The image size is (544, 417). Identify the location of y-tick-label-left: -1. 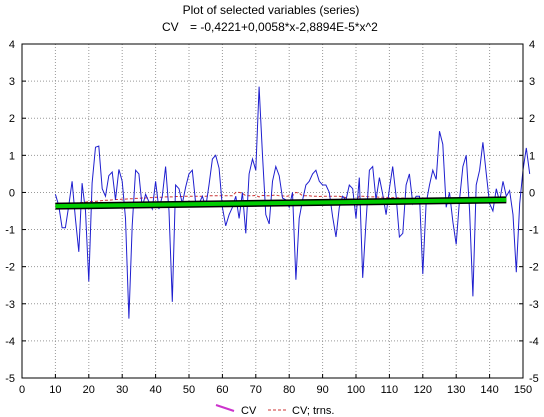
(10, 231).